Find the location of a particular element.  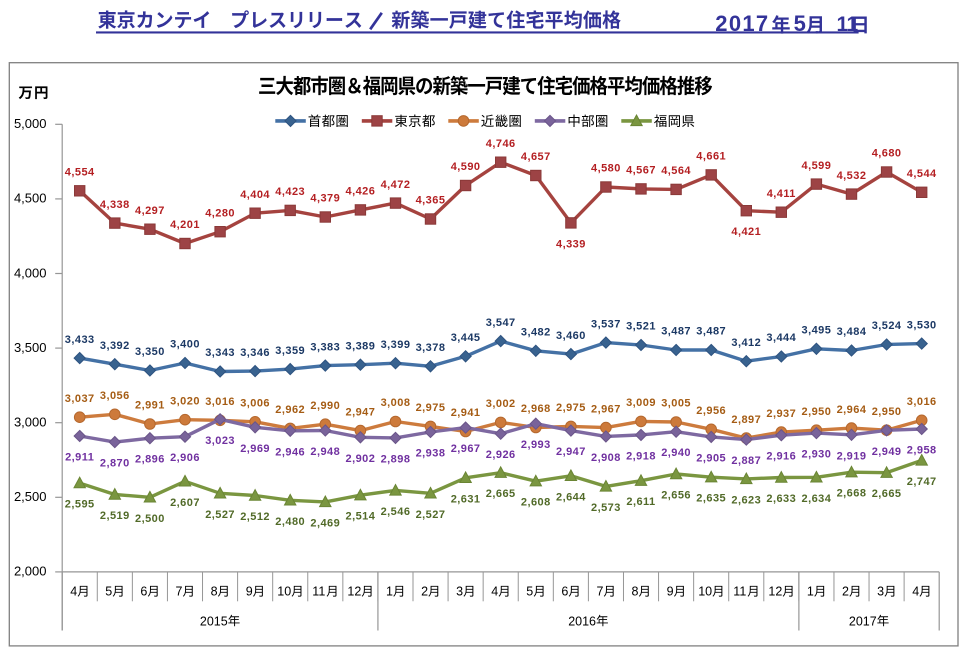

svg-text: 2,514 is located at coordinates (361, 517).